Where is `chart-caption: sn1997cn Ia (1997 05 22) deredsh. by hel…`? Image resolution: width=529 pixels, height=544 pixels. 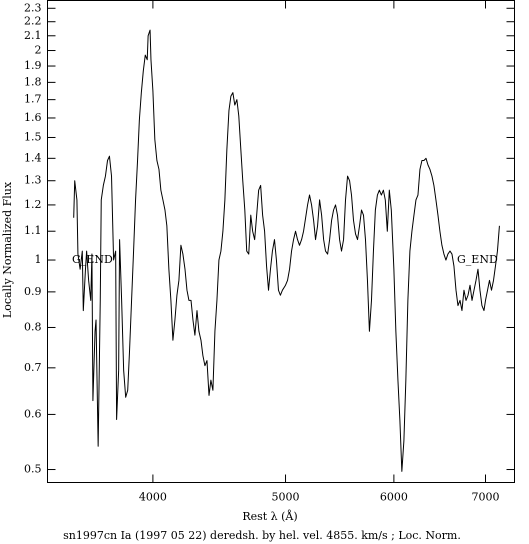
chart-caption: sn1997cn Ia (1997 05 22) deredsh. by hel… is located at coordinates (262, 535).